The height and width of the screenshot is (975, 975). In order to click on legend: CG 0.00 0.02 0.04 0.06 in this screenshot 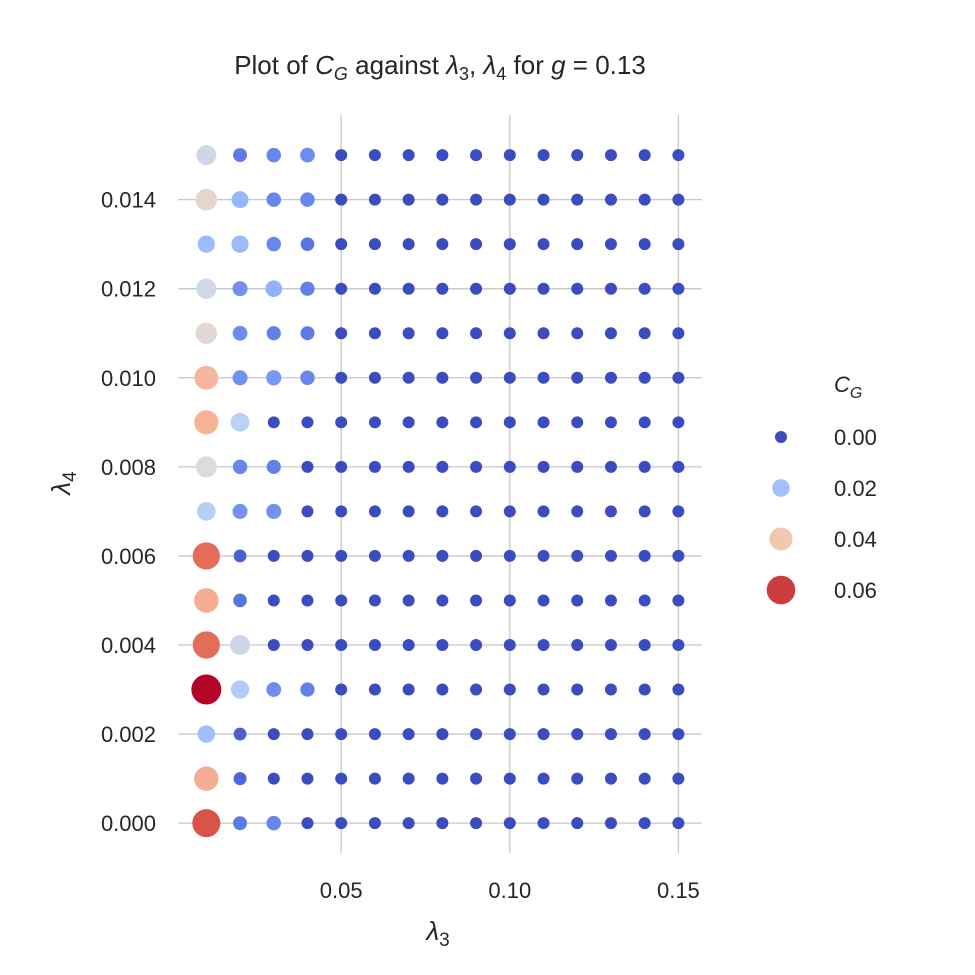, I will do `click(821, 488)`.